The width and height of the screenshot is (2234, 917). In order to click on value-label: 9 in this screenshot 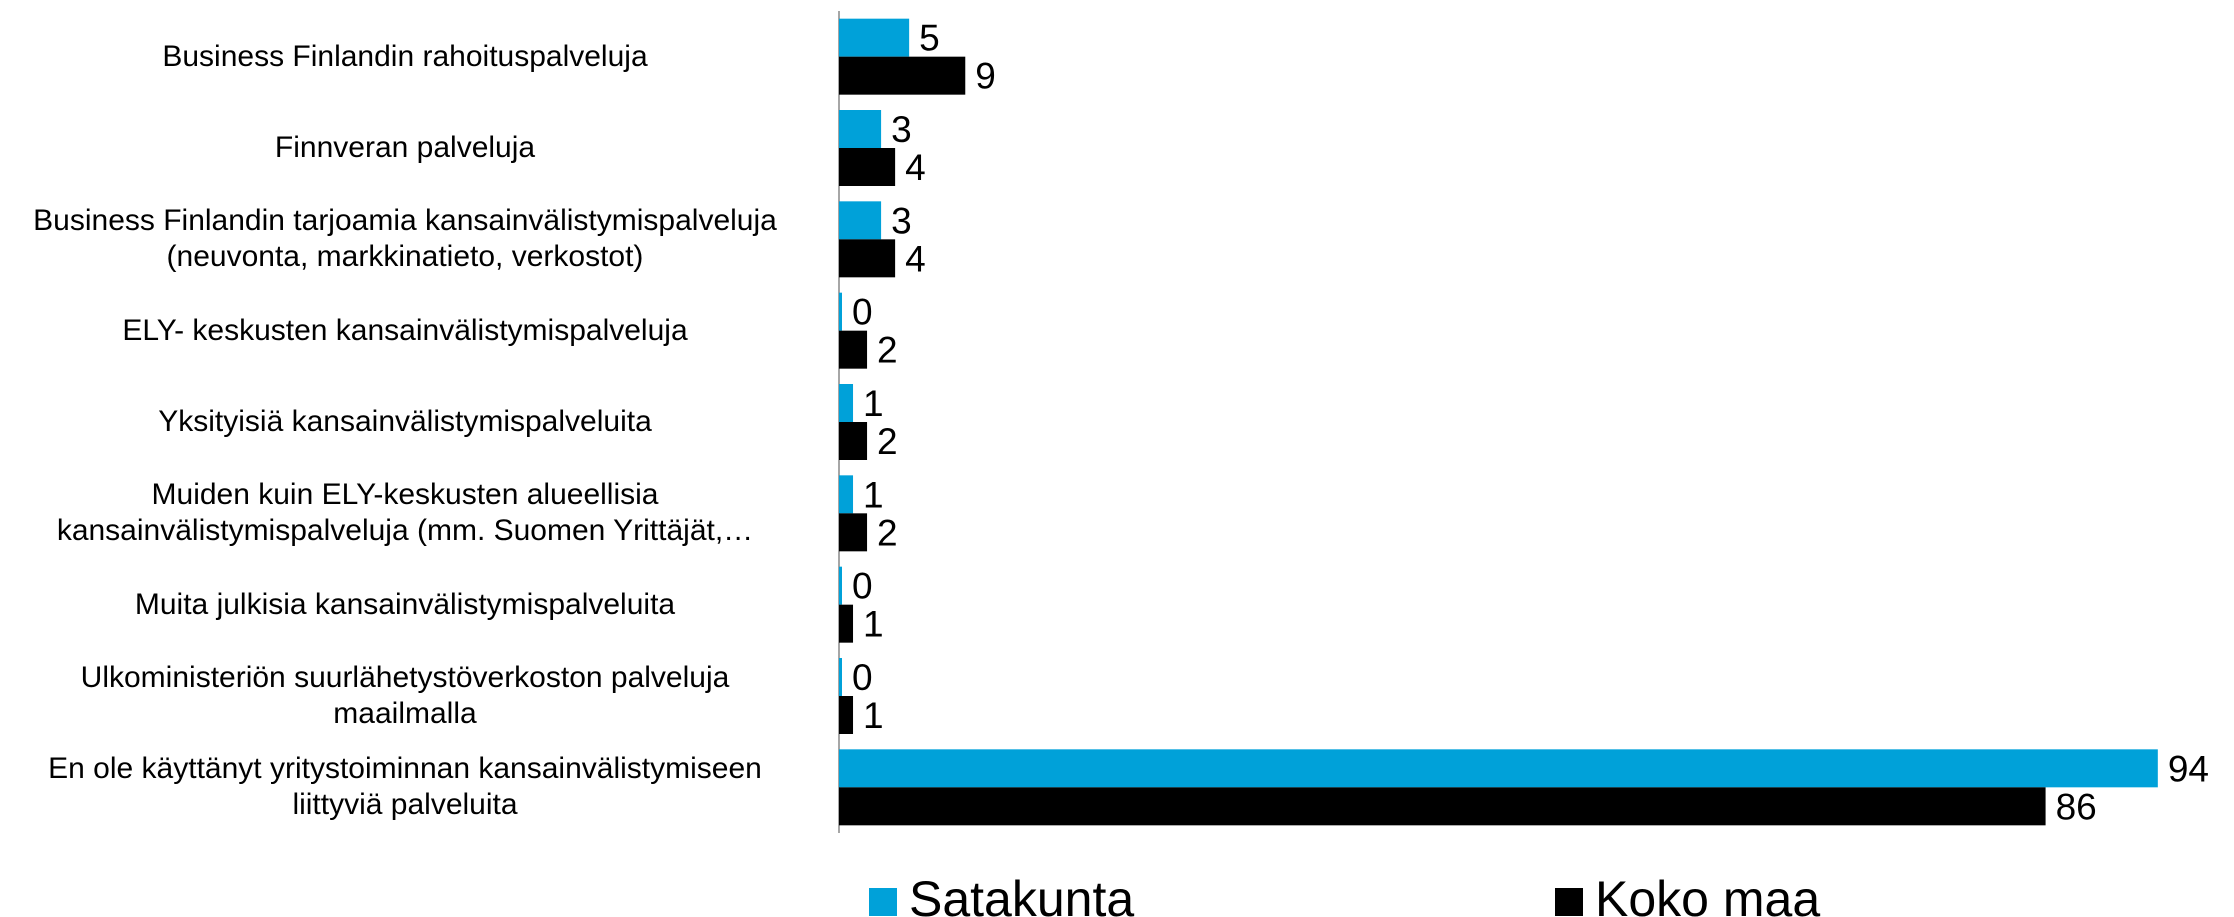, I will do `click(985, 76)`.